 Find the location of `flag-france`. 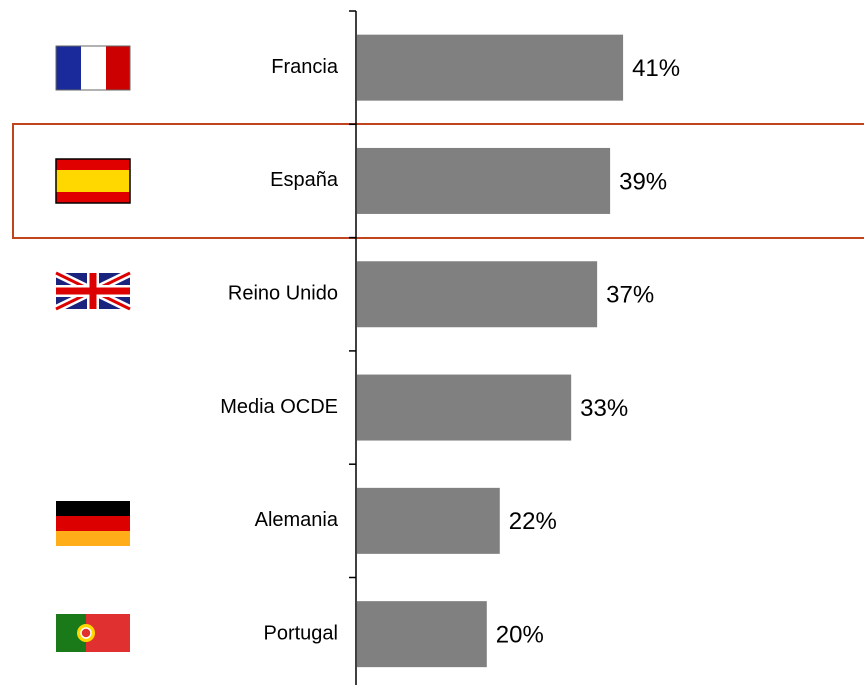

flag-france is located at coordinates (93, 68).